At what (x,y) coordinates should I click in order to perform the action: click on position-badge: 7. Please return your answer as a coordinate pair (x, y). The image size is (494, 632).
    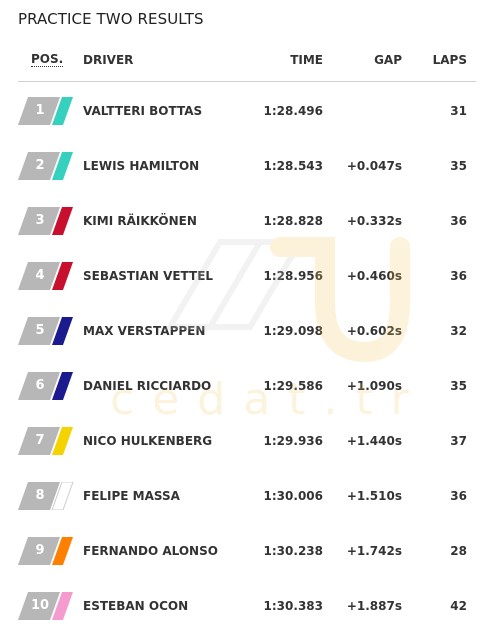
    Looking at the image, I should click on (46, 441).